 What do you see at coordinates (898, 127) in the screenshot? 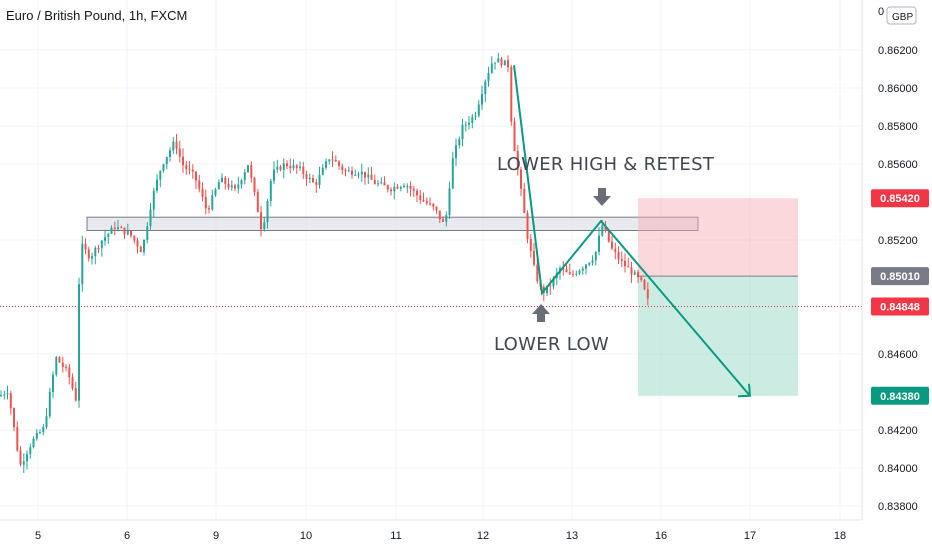
I see `y-tick-label: 0.85800` at bounding box center [898, 127].